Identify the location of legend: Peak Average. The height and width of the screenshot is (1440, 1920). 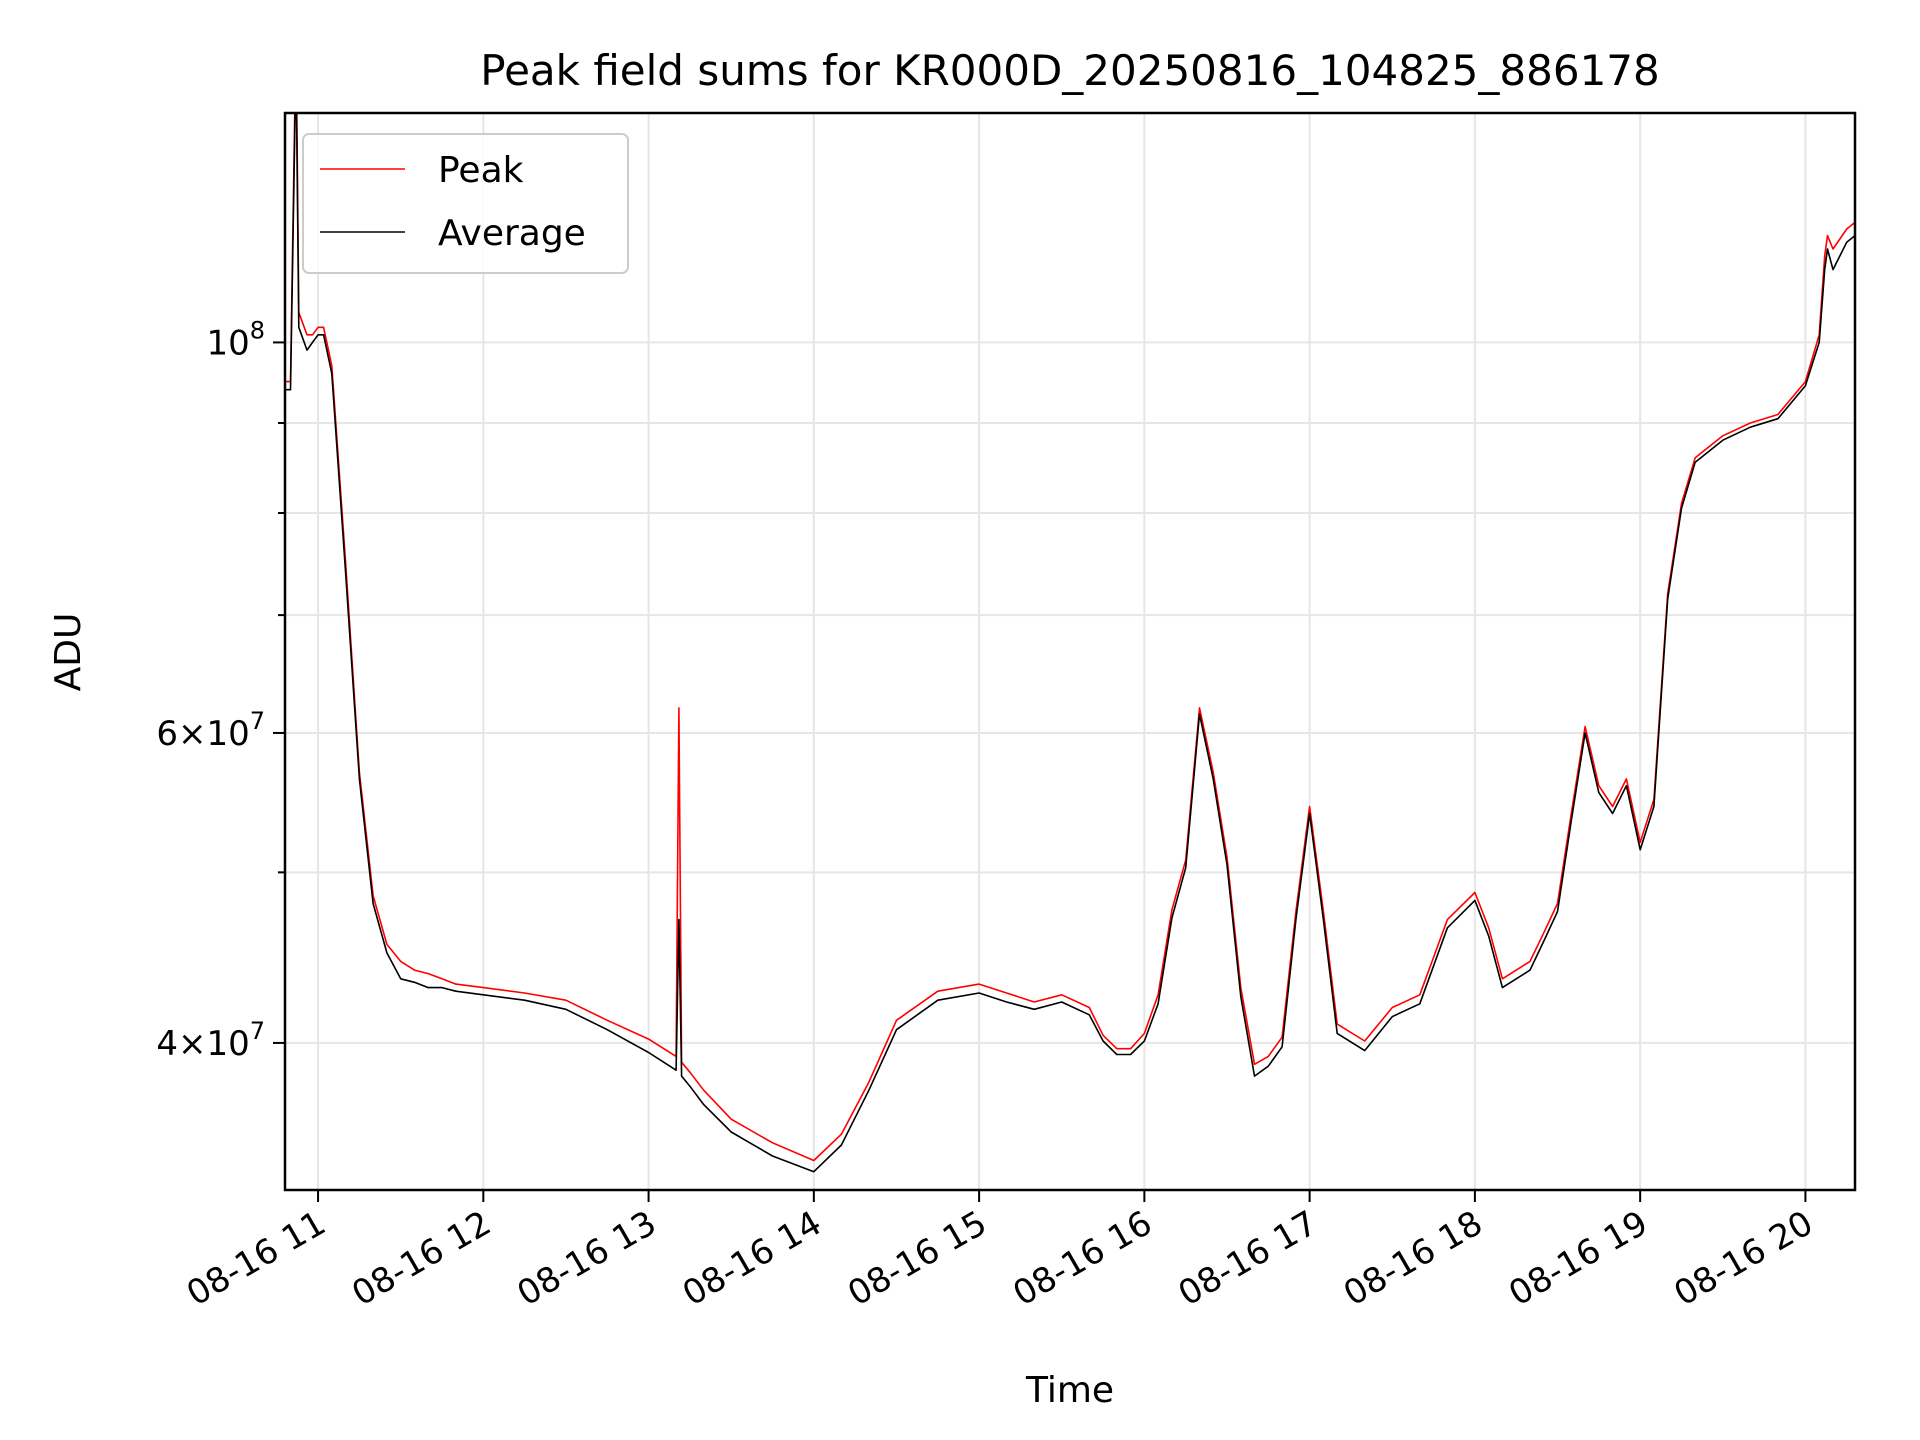
(465, 203).